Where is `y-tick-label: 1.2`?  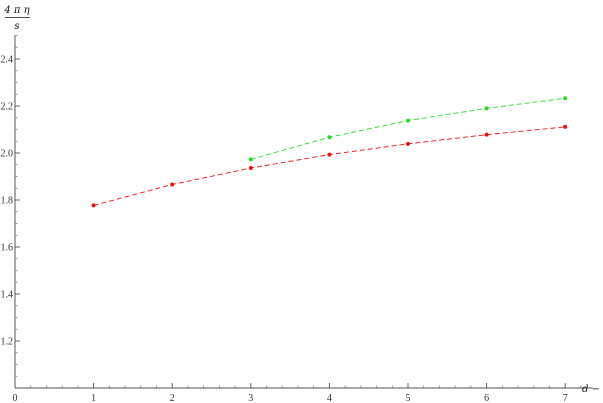 y-tick-label: 1.2 is located at coordinates (7, 342).